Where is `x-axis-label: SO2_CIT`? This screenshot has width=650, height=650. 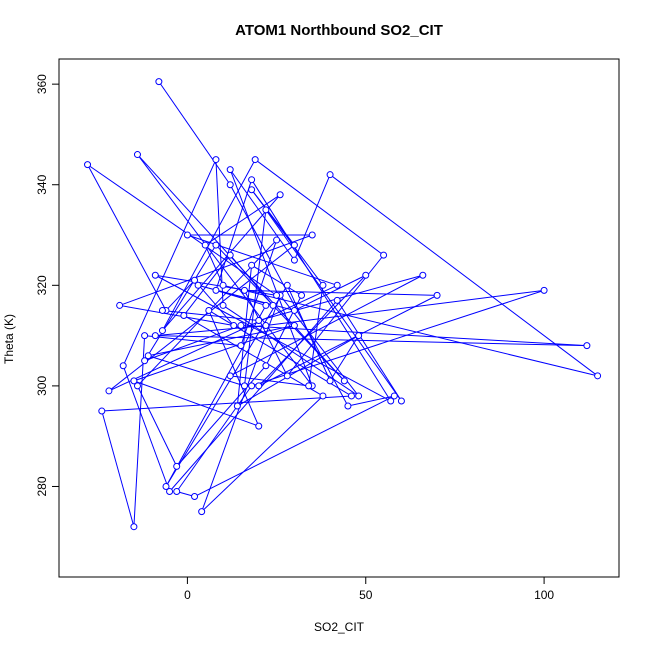
x-axis-label: SO2_CIT is located at coordinates (339, 627).